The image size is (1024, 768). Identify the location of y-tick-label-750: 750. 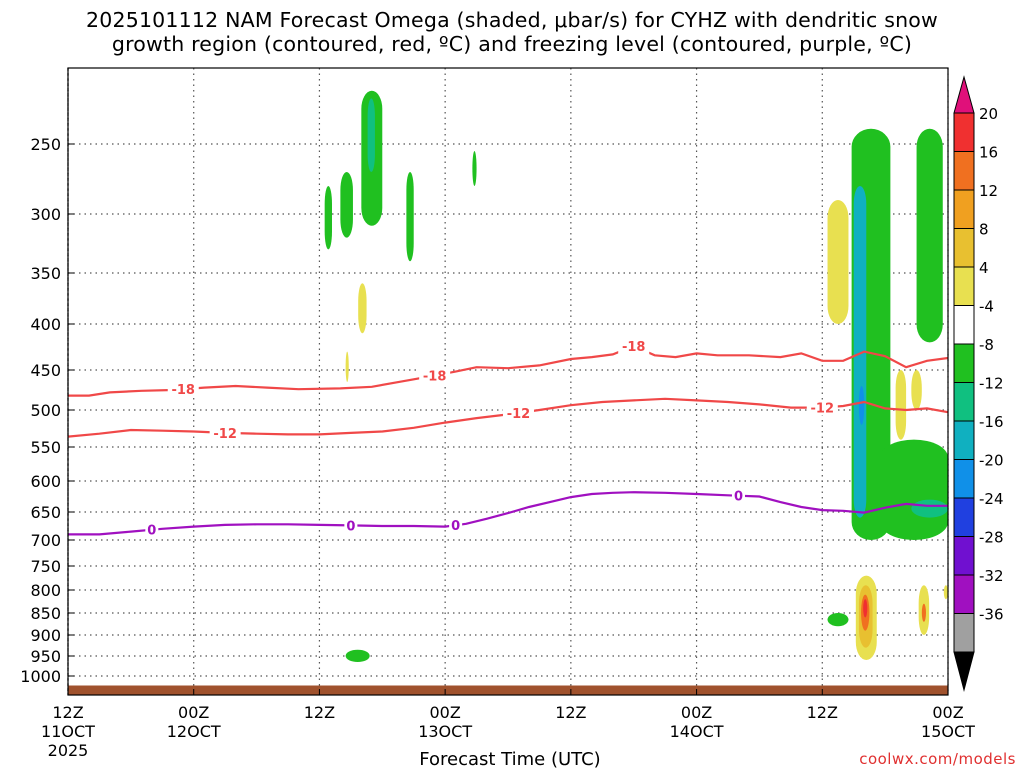
(45, 566).